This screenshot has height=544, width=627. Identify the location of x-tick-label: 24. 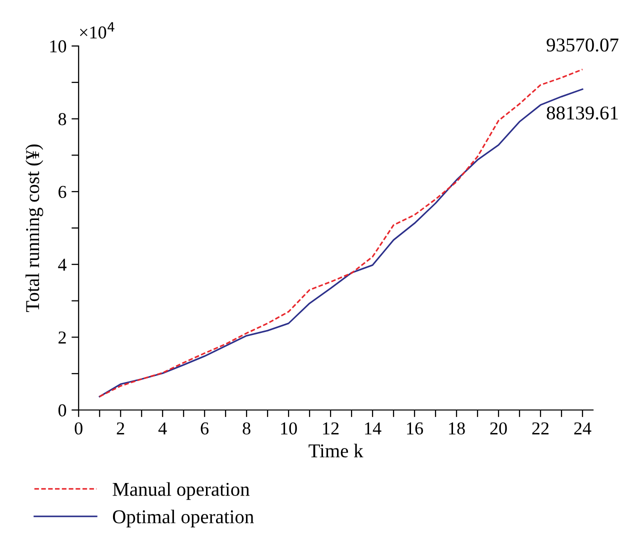
(583, 428).